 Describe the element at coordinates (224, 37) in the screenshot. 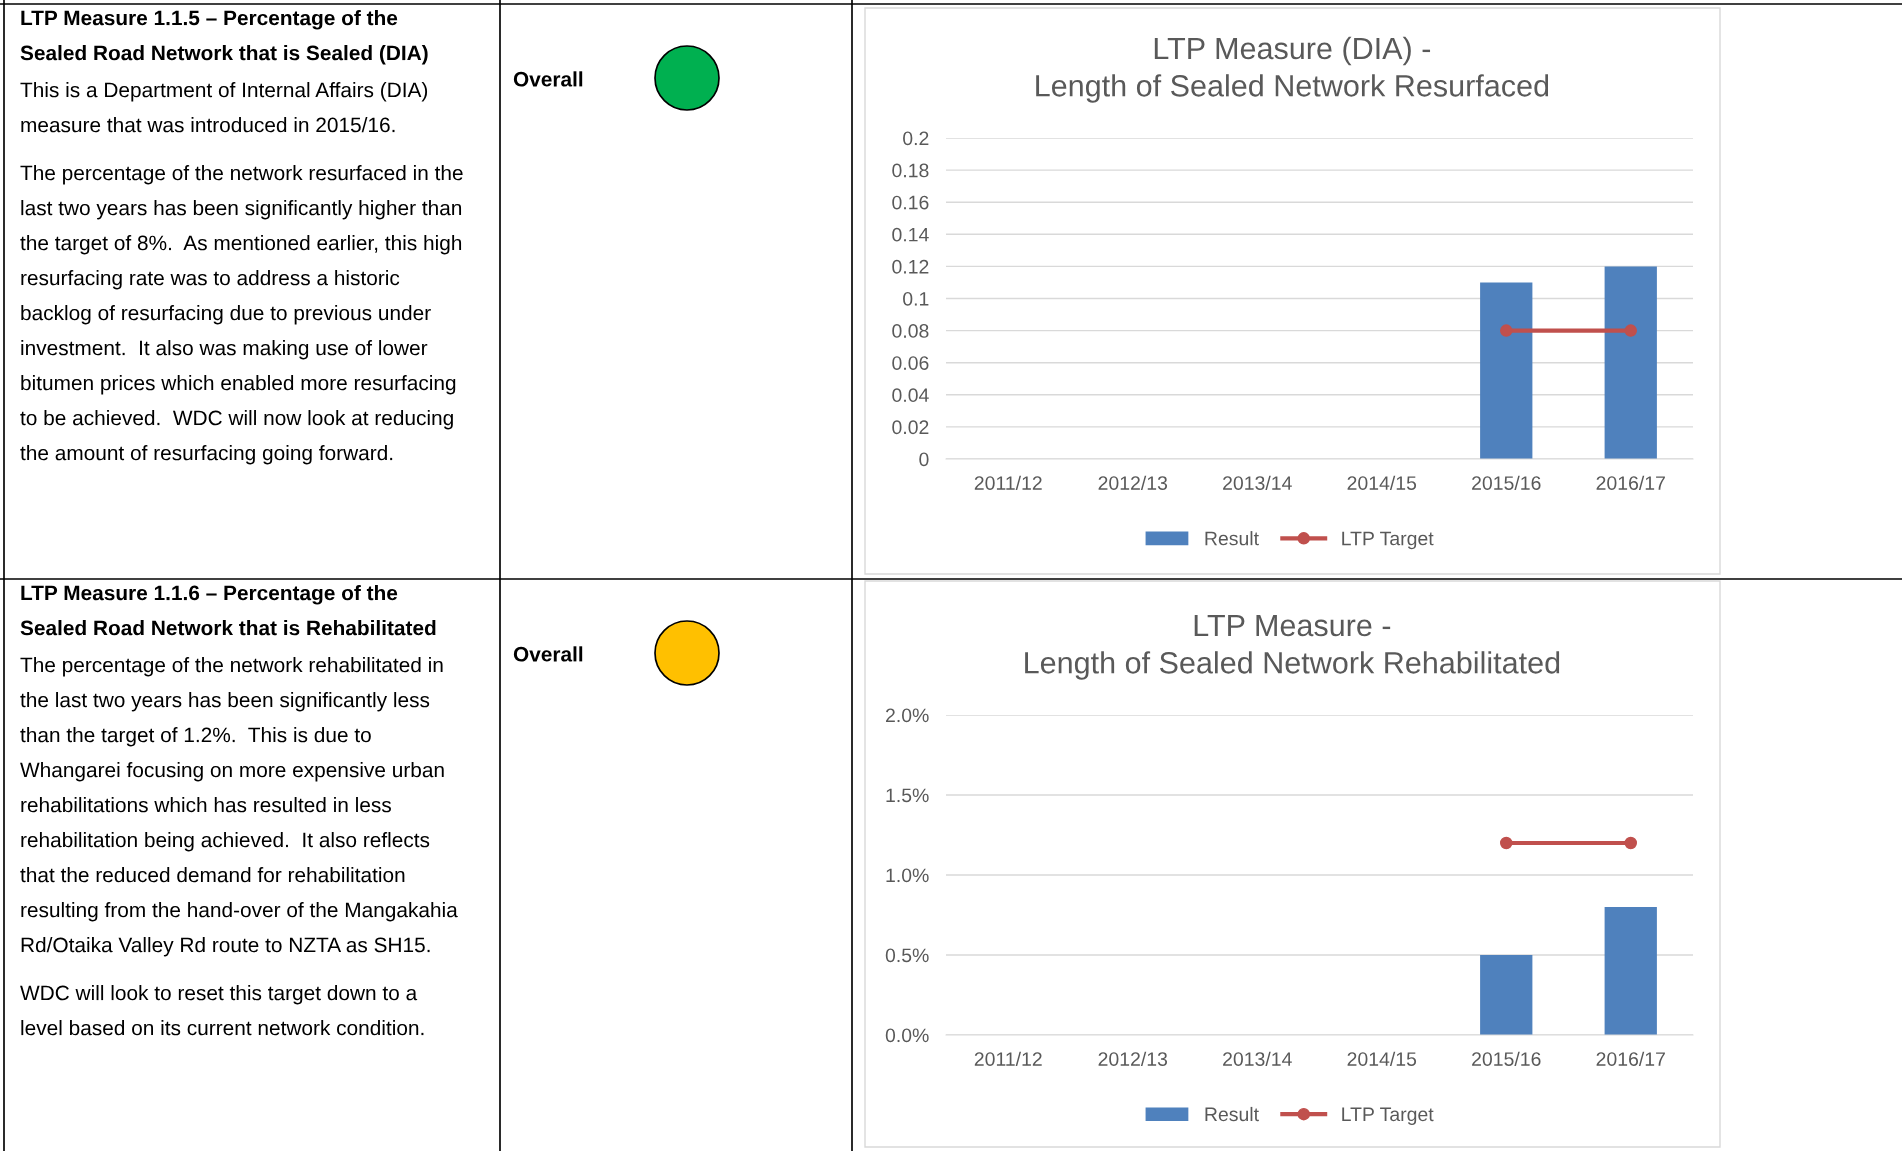

I see `text: LTP Measure 1.1.5 – Percentage of the Sealed Road Network that is Sealed (DIA)` at that location.